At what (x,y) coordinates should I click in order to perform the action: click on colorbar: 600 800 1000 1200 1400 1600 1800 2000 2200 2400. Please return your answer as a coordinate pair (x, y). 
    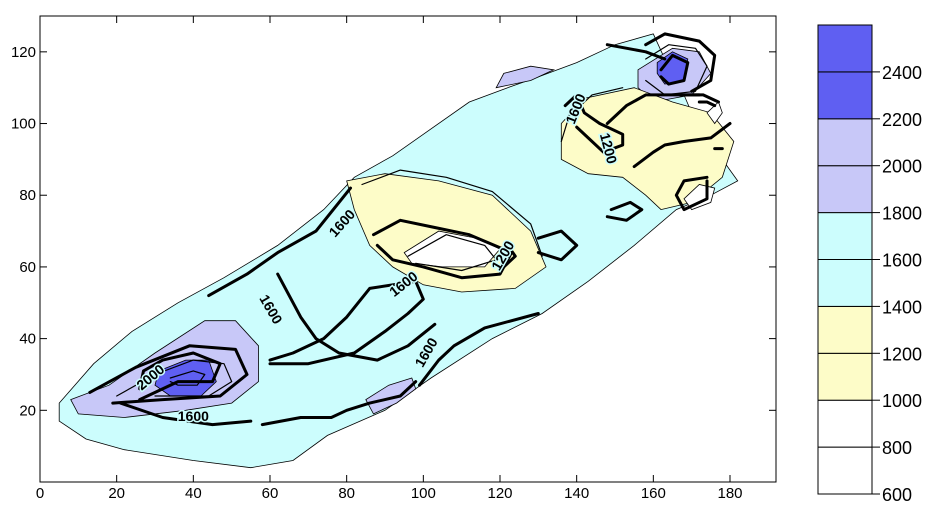
    Looking at the image, I should click on (869, 264).